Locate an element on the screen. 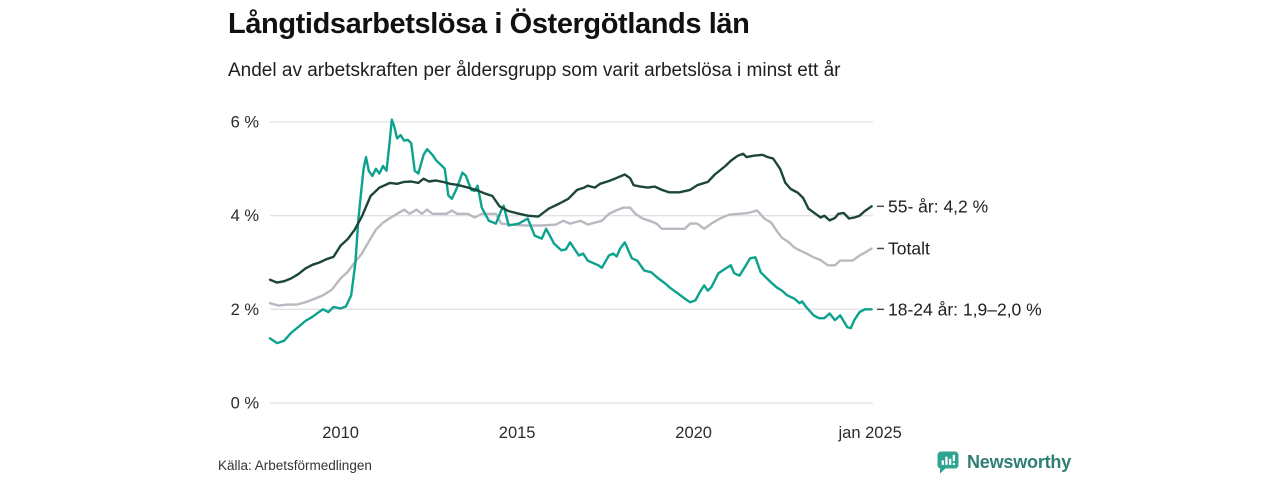  series-line-totalt is located at coordinates (570, 256).